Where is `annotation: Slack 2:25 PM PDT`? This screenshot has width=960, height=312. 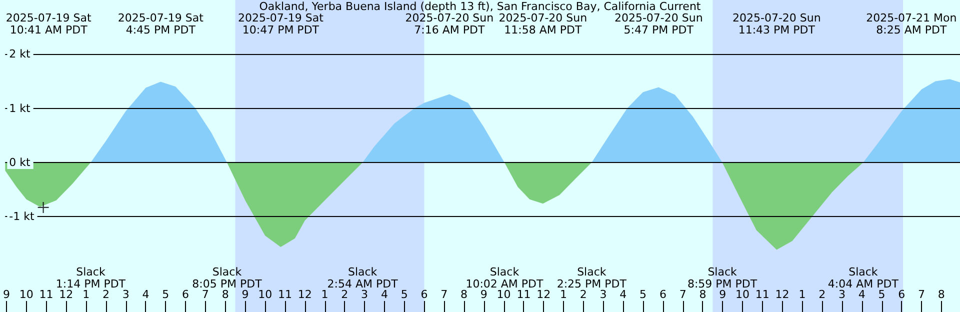 annotation: Slack 2:25 PM PDT is located at coordinates (591, 278).